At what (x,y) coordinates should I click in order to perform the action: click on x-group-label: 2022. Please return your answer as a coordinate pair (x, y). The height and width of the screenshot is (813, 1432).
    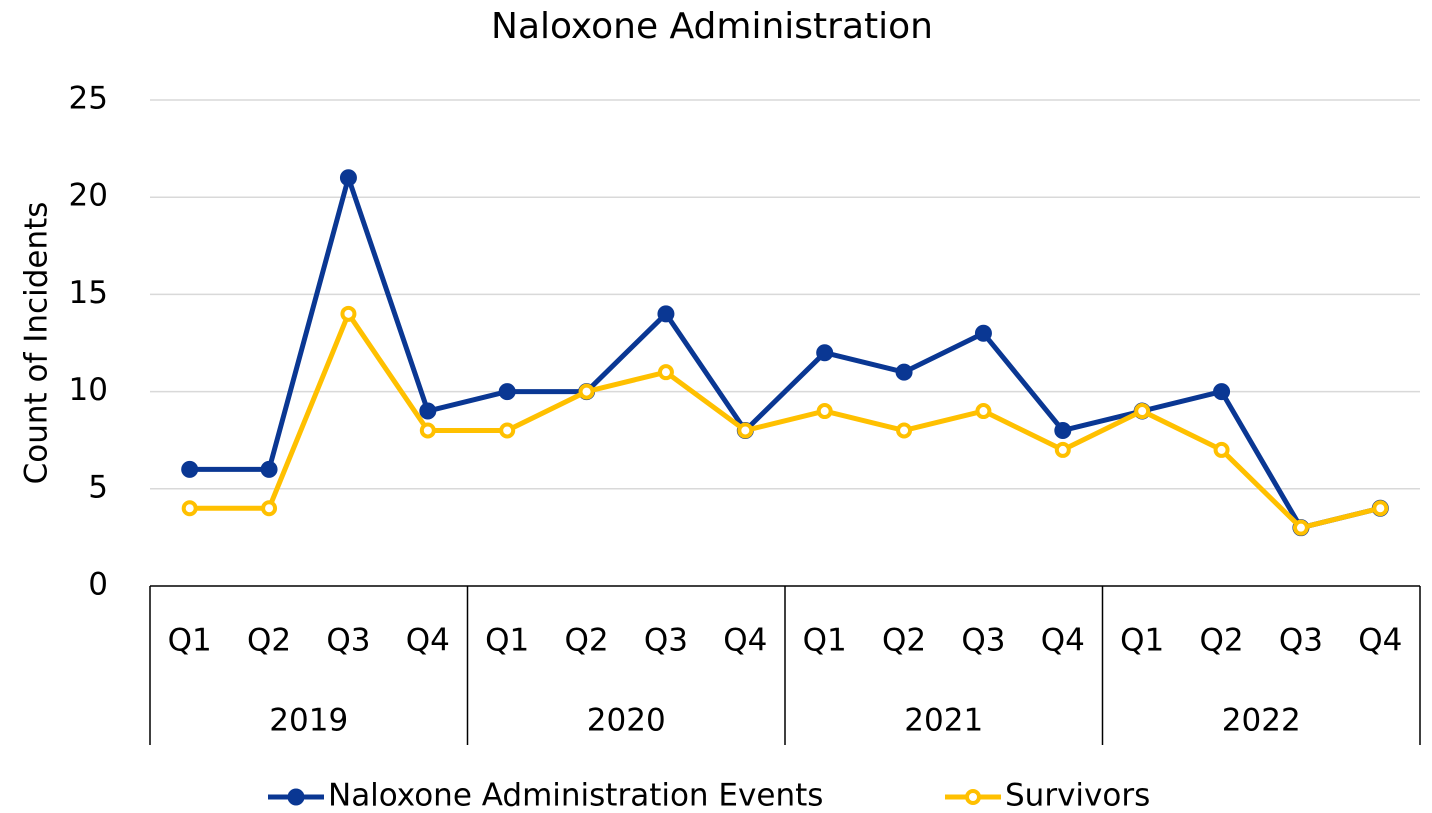
    Looking at the image, I should click on (1261, 721).